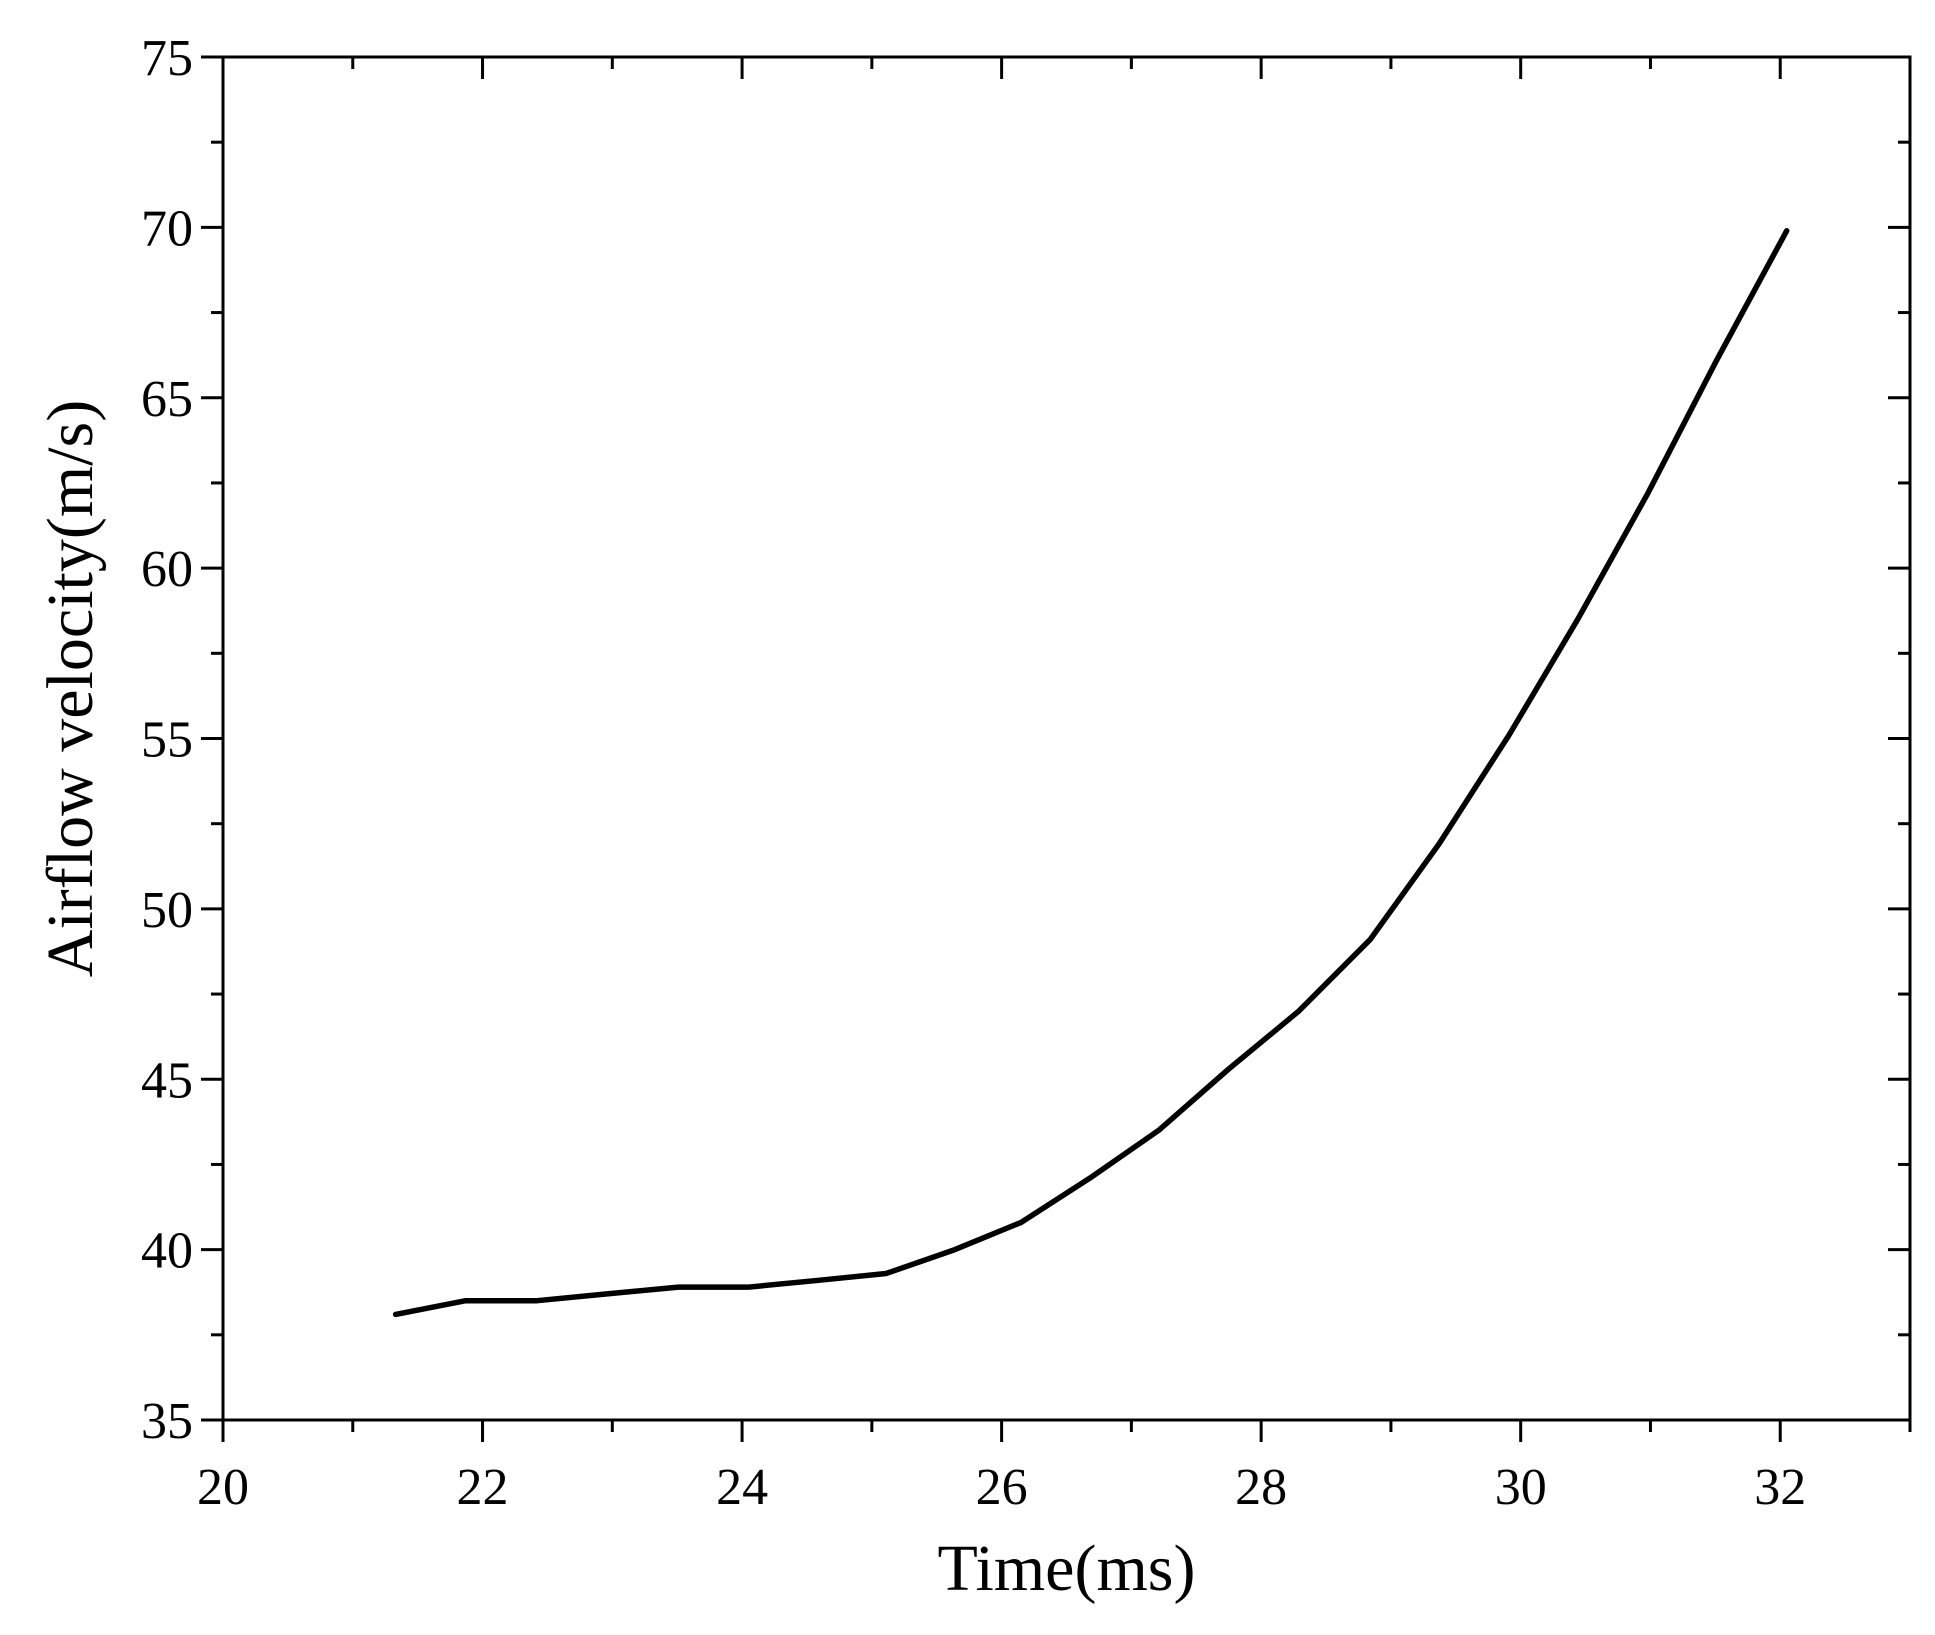 The width and height of the screenshot is (1935, 1635). Describe the element at coordinates (1780, 1487) in the screenshot. I see `x-tick-label: 32` at that location.